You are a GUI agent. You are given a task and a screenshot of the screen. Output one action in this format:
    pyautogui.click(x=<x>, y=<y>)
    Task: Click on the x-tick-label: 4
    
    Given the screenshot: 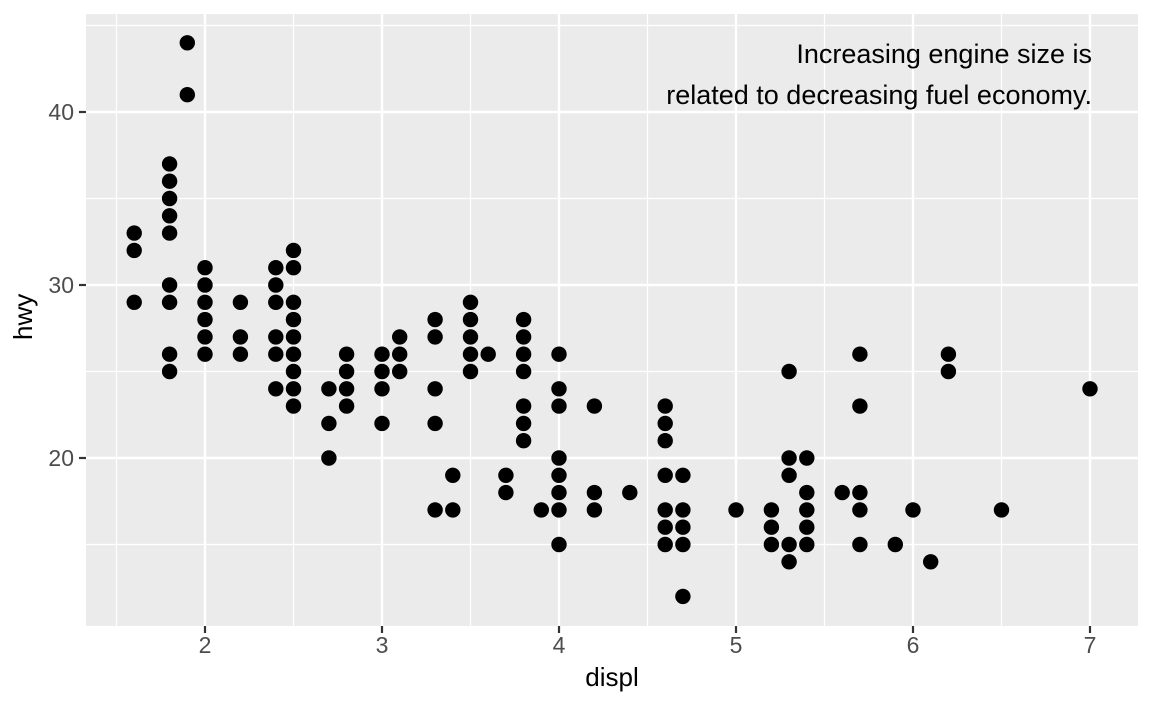 What is the action you would take?
    pyautogui.click(x=559, y=645)
    